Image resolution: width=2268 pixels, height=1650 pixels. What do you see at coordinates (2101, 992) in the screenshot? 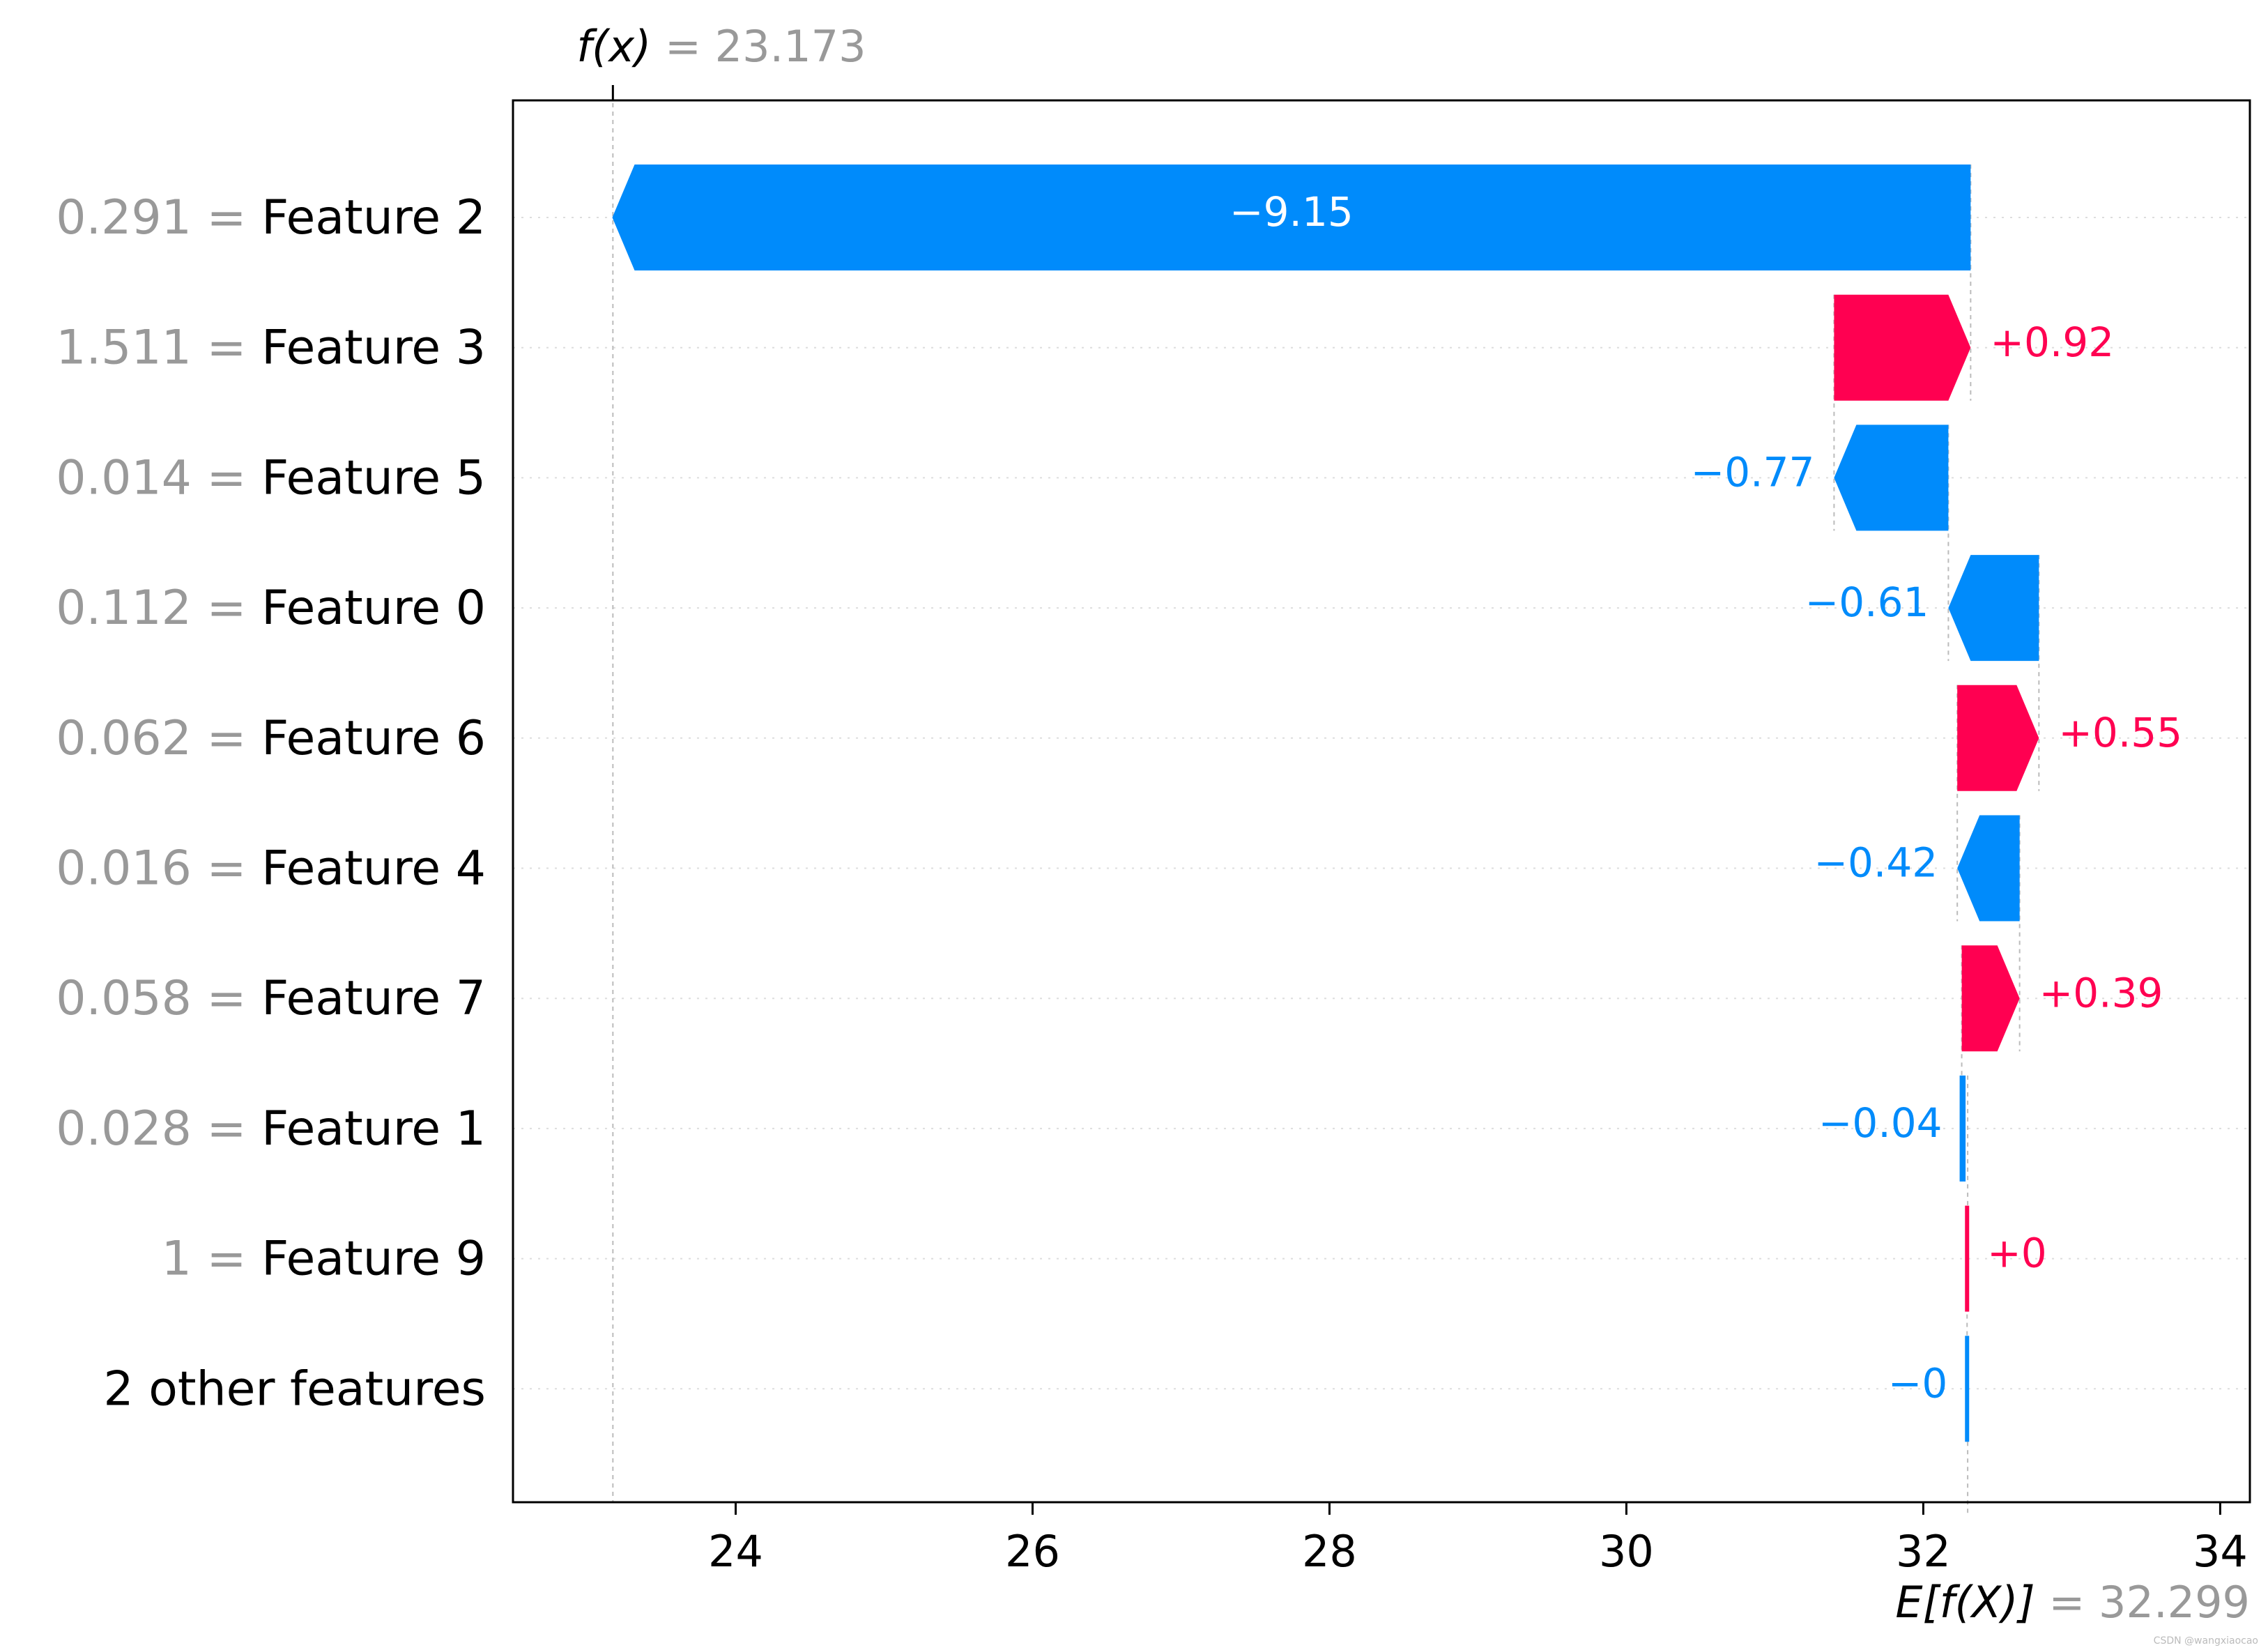
I see `bar-label: +0.39` at bounding box center [2101, 992].